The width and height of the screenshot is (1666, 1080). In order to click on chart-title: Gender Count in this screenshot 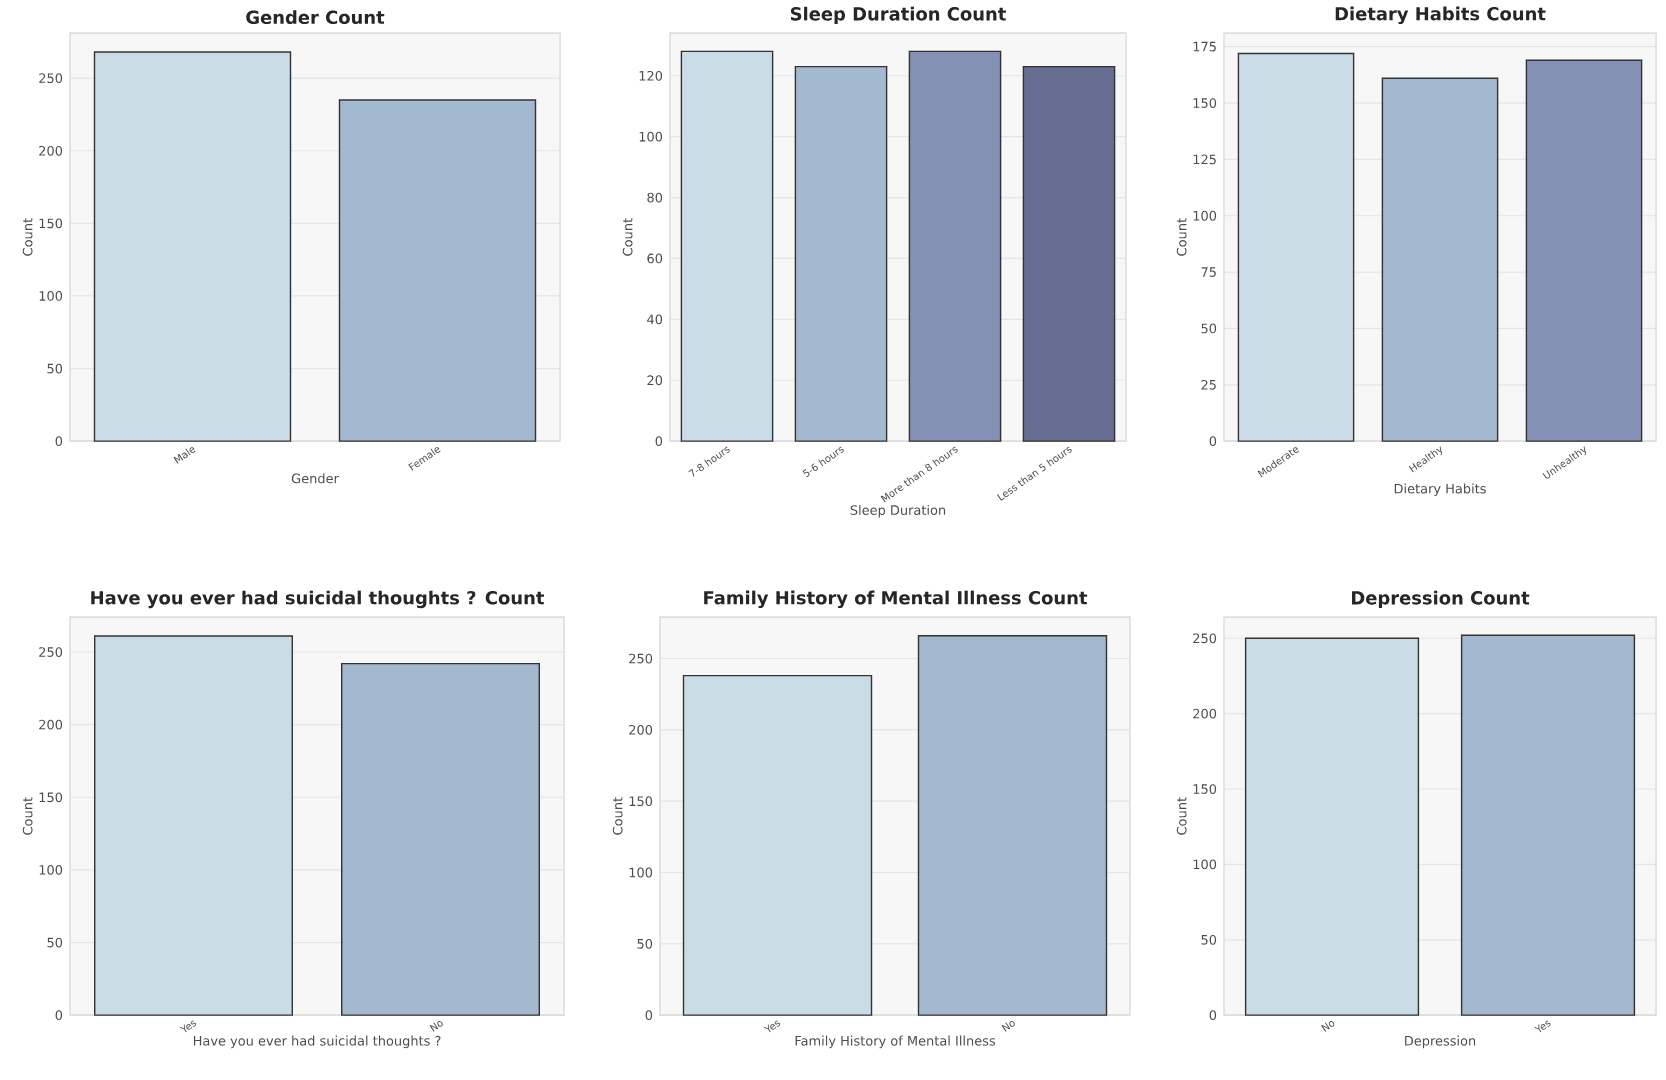, I will do `click(315, 17)`.